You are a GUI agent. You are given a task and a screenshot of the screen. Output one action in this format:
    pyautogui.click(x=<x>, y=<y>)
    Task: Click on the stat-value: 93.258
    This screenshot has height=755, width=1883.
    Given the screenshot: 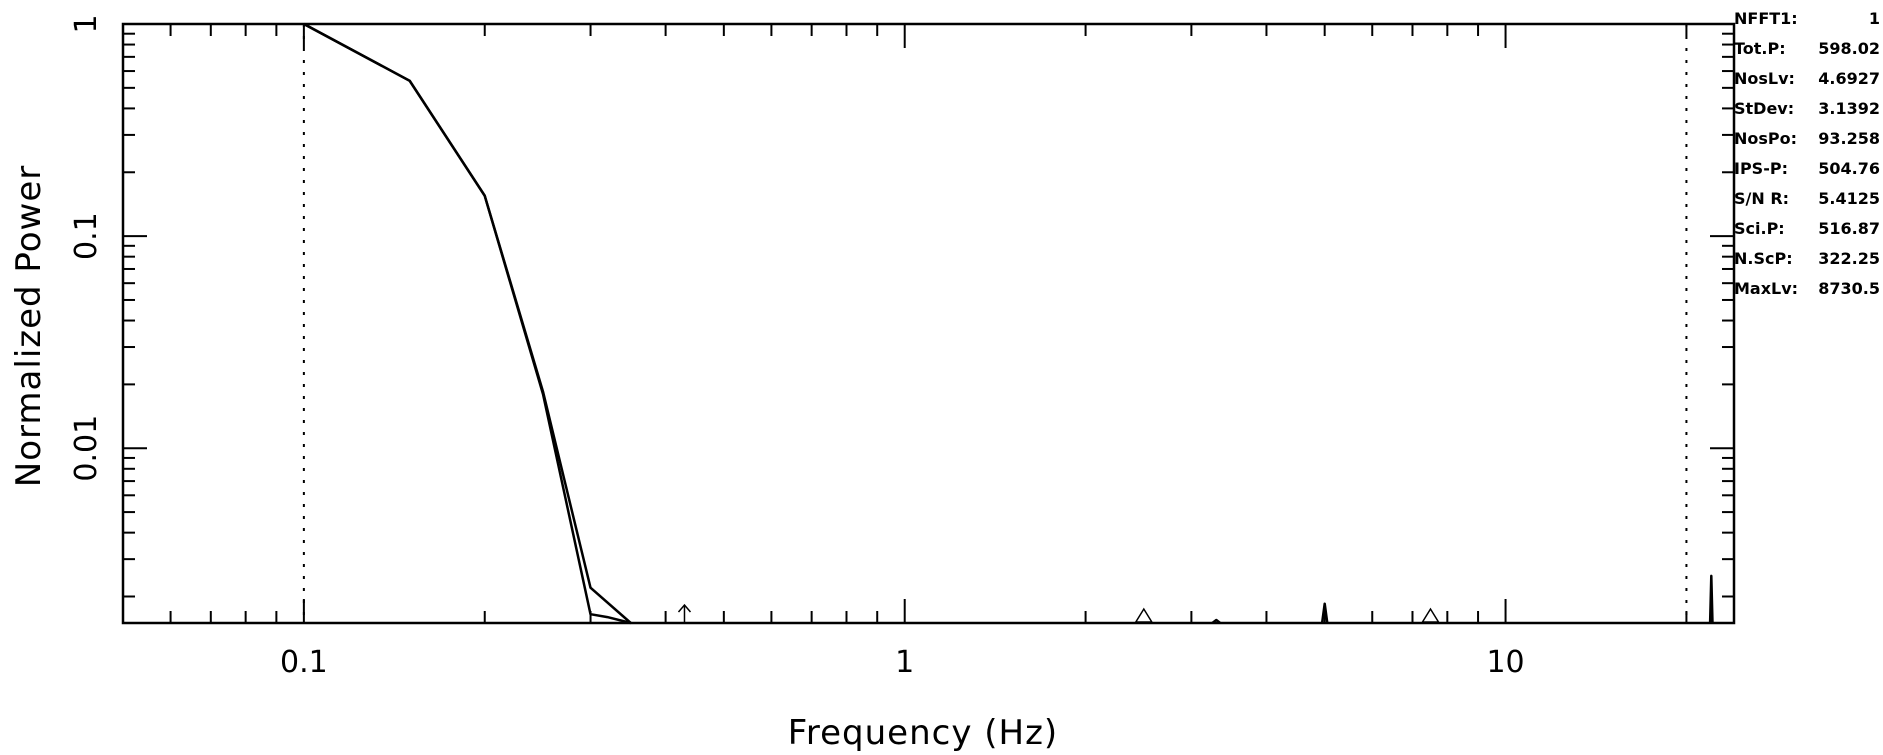 What is the action you would take?
    pyautogui.click(x=1849, y=138)
    